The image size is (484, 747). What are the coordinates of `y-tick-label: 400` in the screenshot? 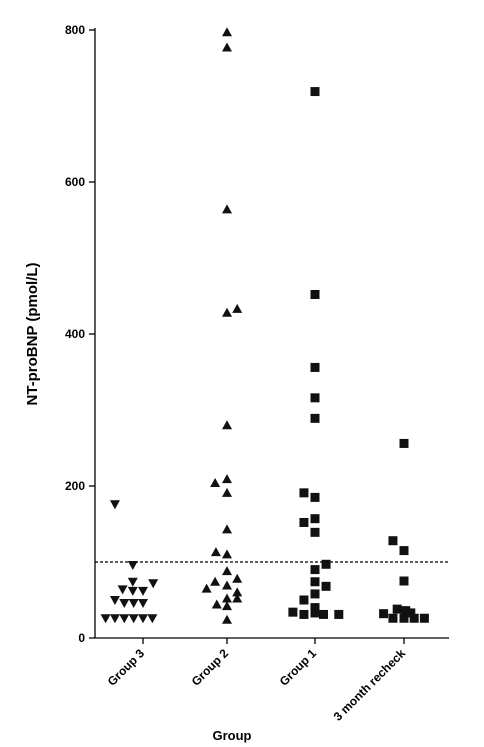 It's located at (75, 334).